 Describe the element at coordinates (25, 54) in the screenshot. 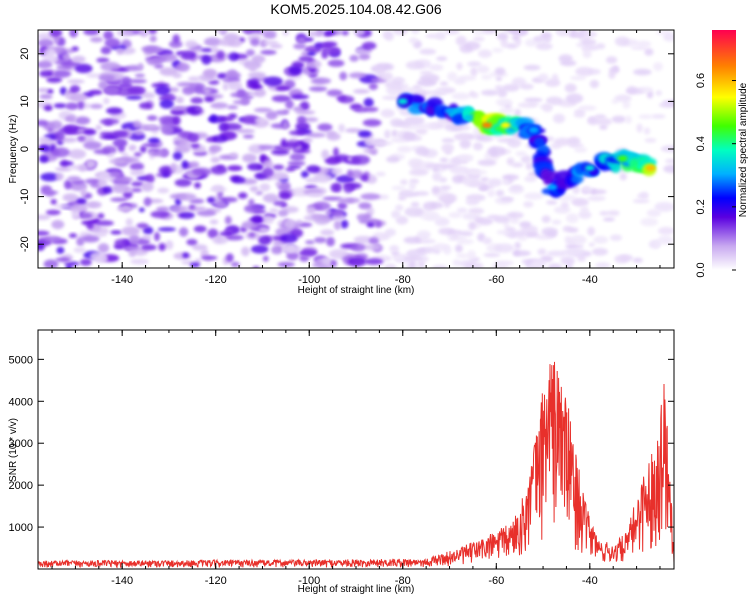

I see `heatmap-y-tick-label: 20` at that location.